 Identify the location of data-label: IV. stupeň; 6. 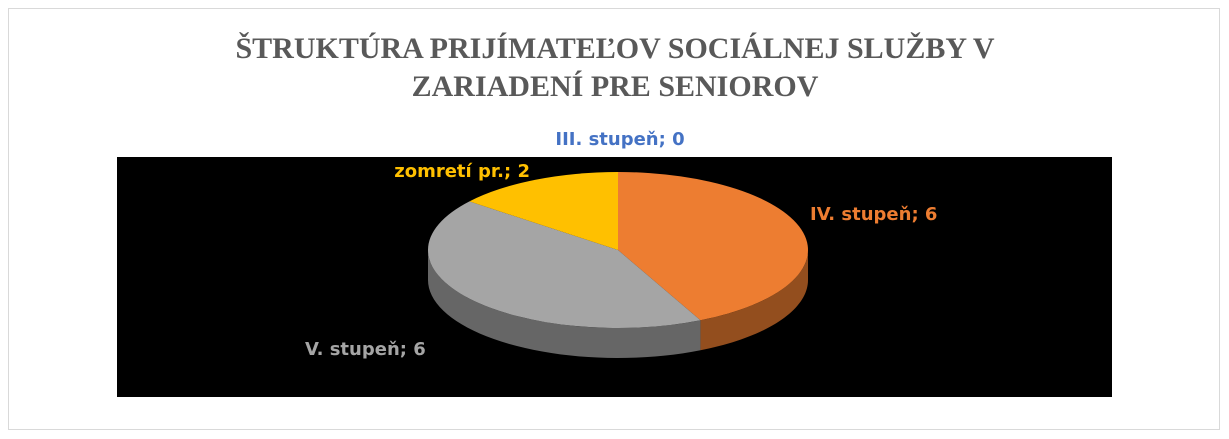
(873, 214).